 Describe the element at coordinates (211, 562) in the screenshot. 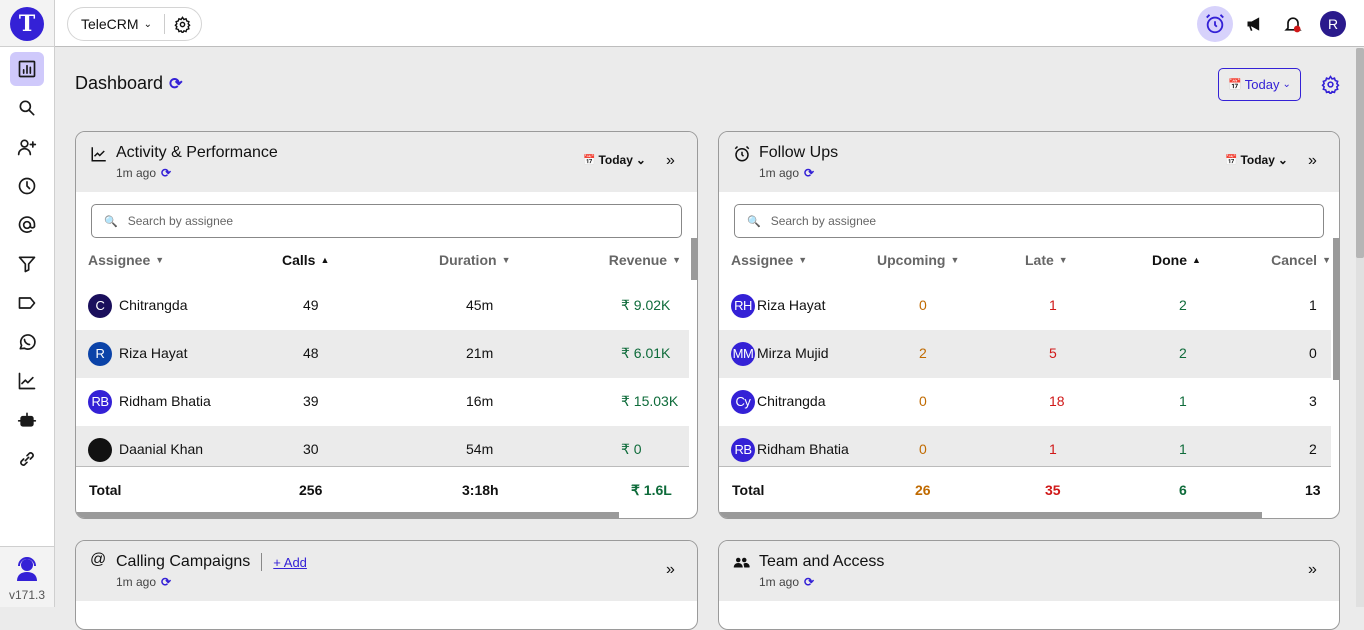

I see `card-title: Calling Campaigns + Add` at that location.